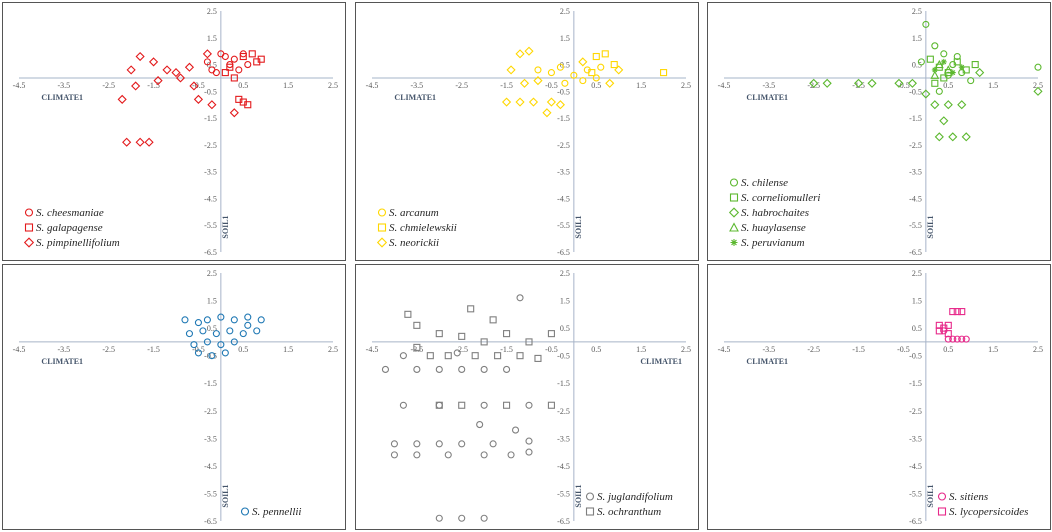  What do you see at coordinates (277, 512) in the screenshot?
I see `legend-label: S. pennellii` at bounding box center [277, 512].